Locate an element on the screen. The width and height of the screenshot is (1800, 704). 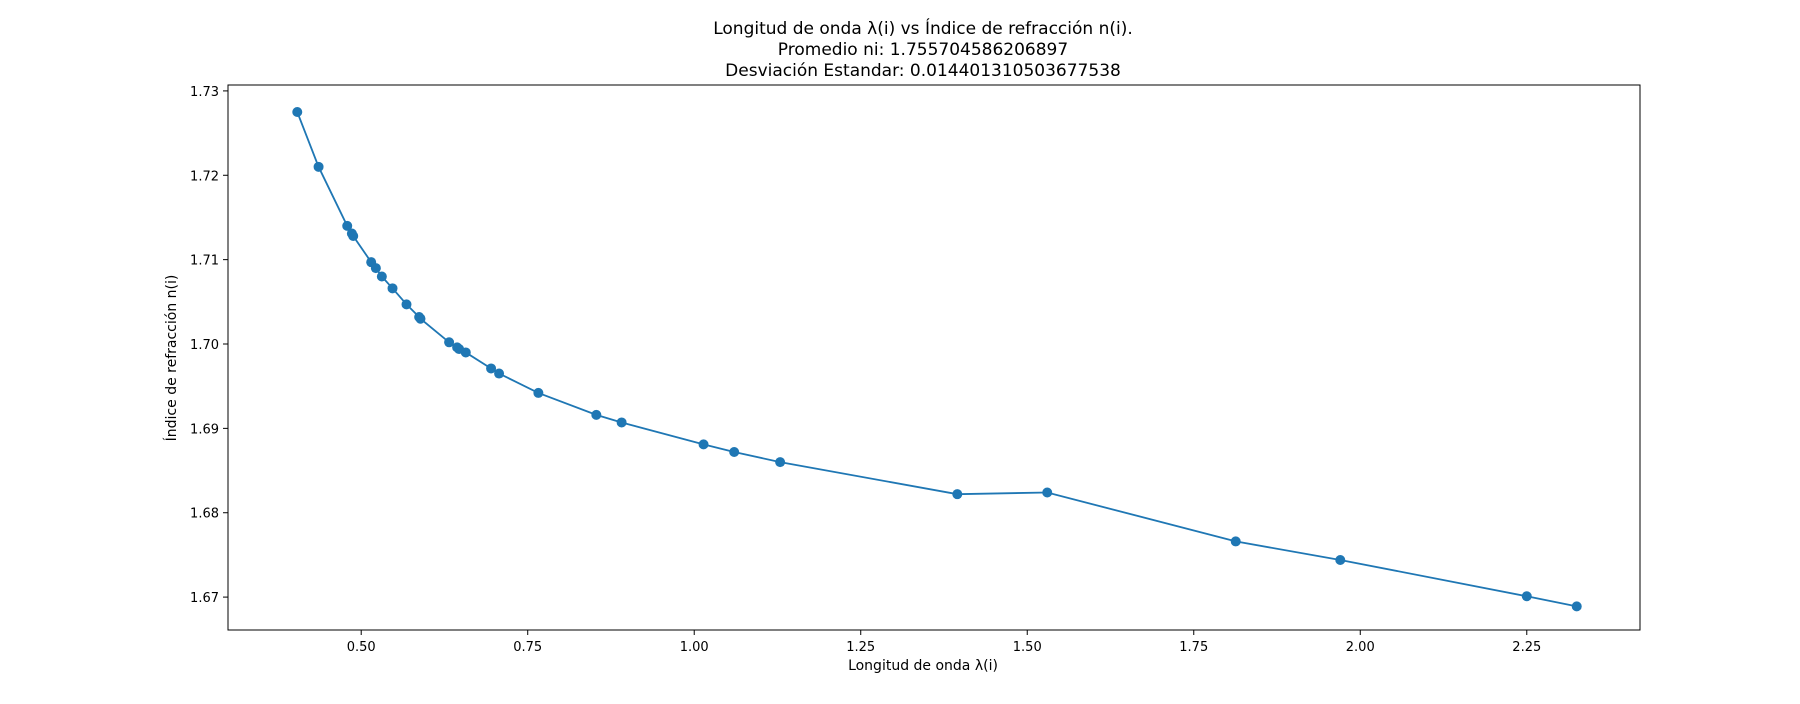
x-tick-label: 0.75 is located at coordinates (527, 647).